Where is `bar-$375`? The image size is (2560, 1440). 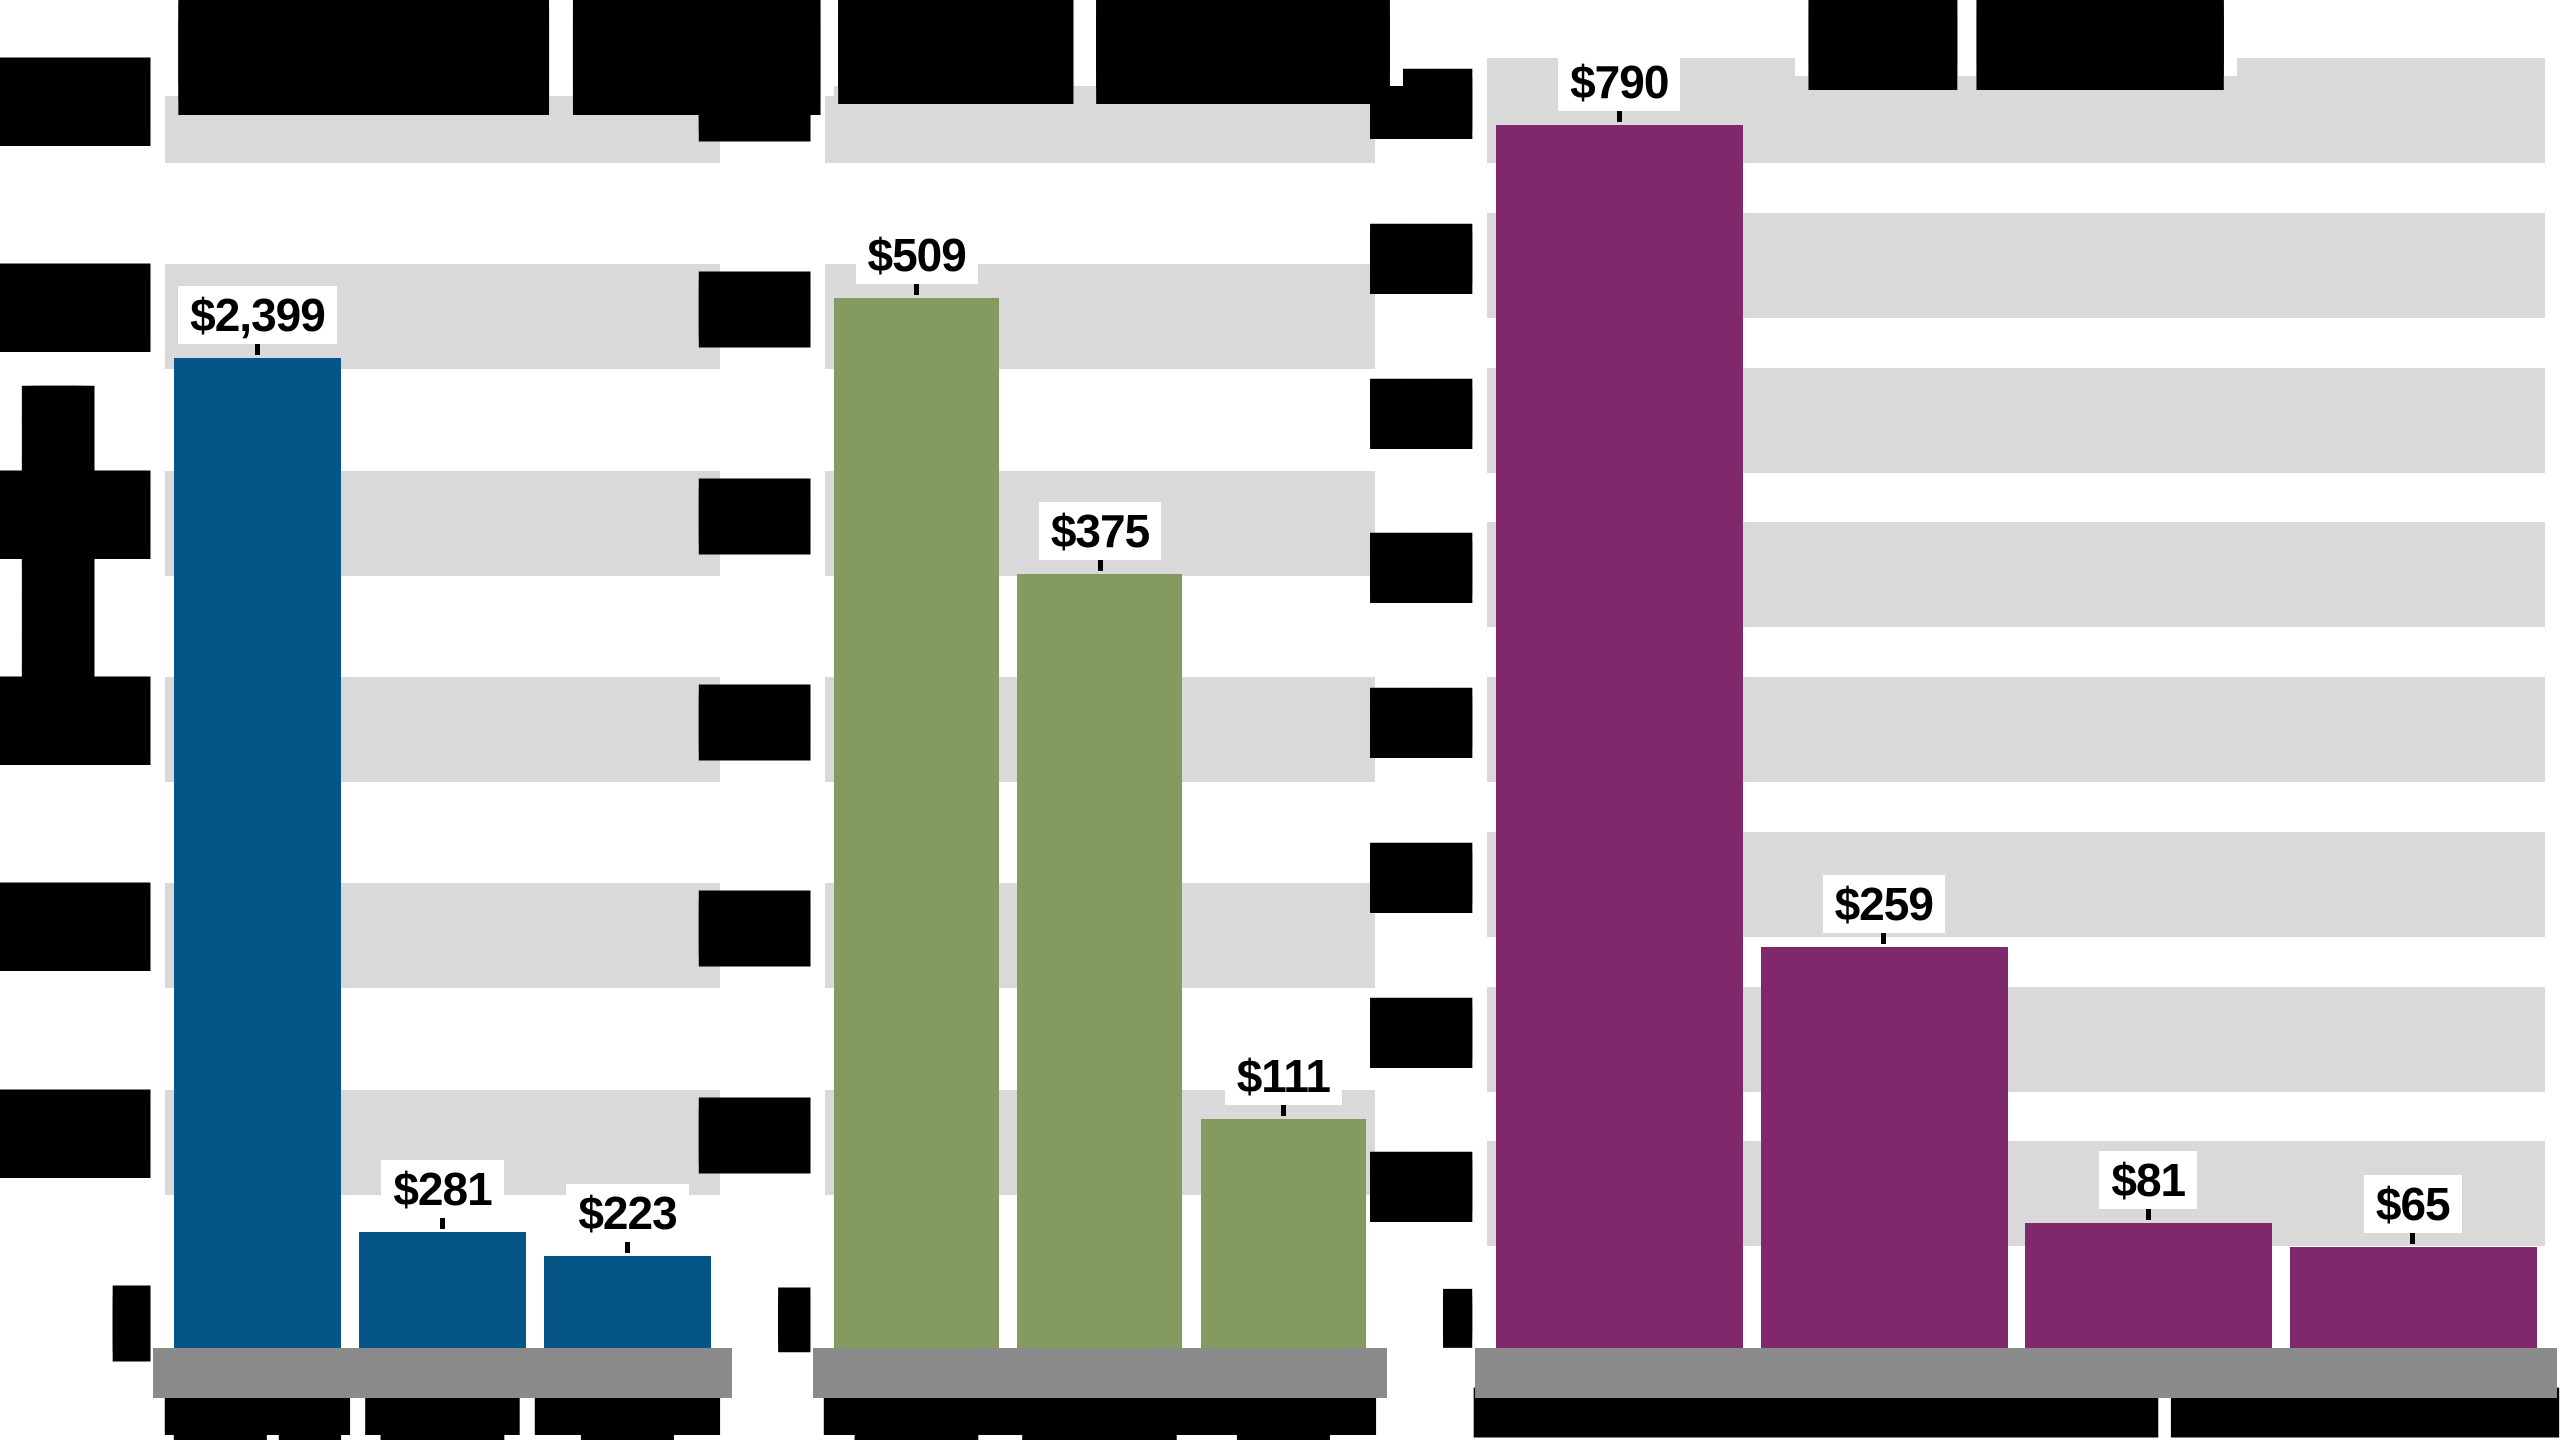 bar-$375 is located at coordinates (1099, 961).